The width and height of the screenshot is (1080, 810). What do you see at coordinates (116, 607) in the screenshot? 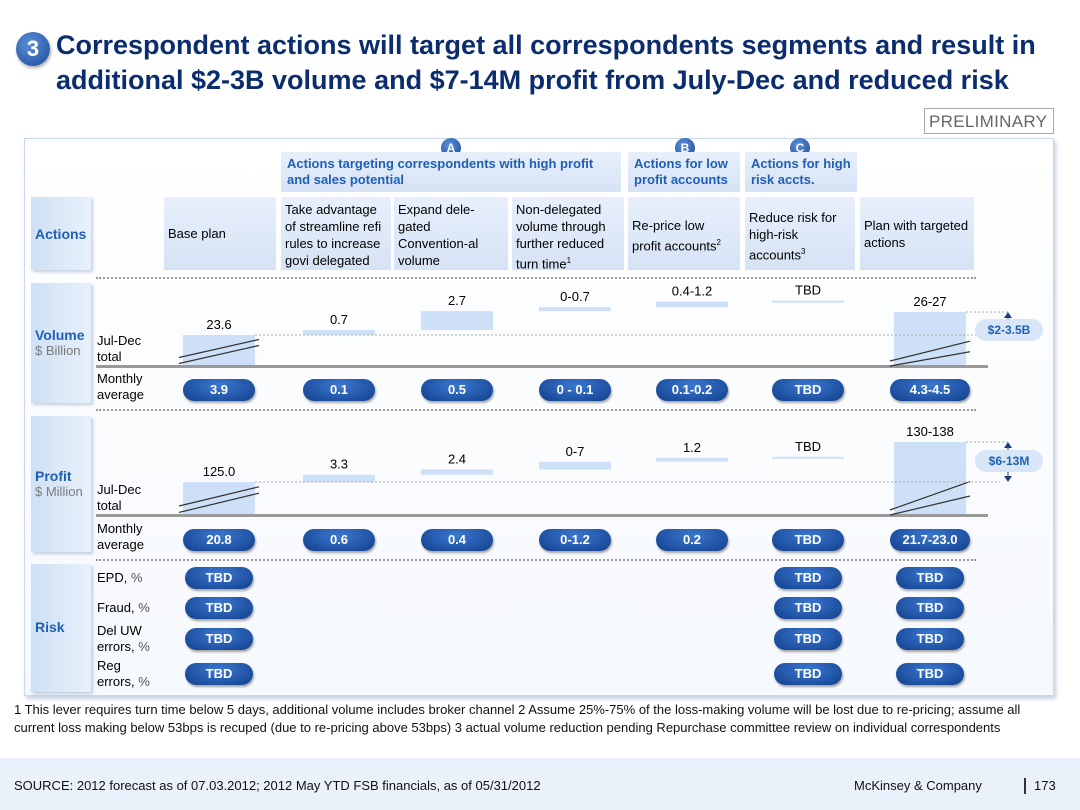
I see `risk-fraud-text: Fraud,` at bounding box center [116, 607].